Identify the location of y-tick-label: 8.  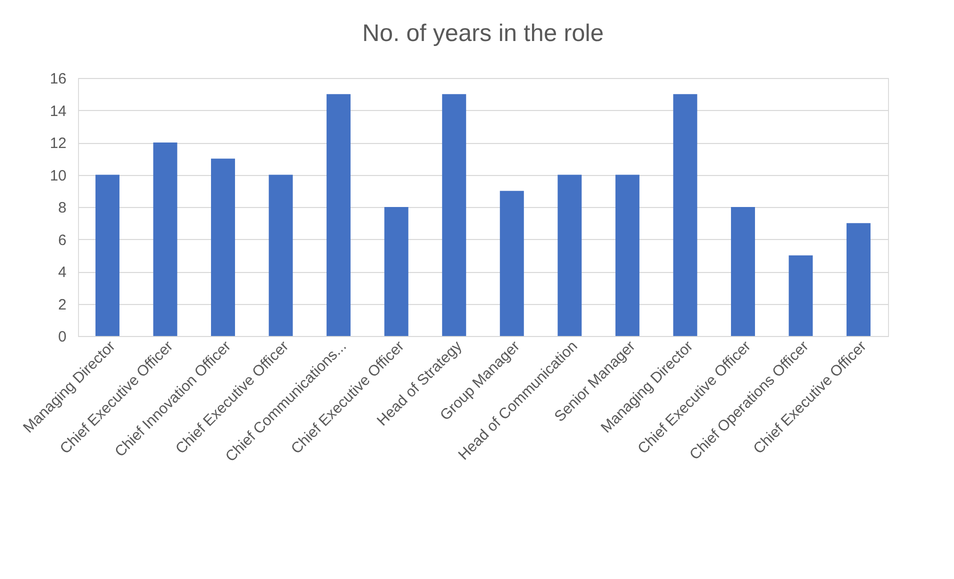
(62, 208).